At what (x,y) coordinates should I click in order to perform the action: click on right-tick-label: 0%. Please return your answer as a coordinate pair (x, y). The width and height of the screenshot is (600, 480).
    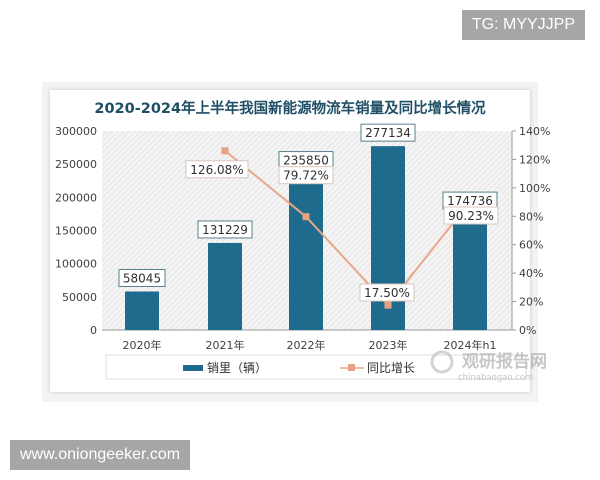
    Looking at the image, I should click on (527, 330).